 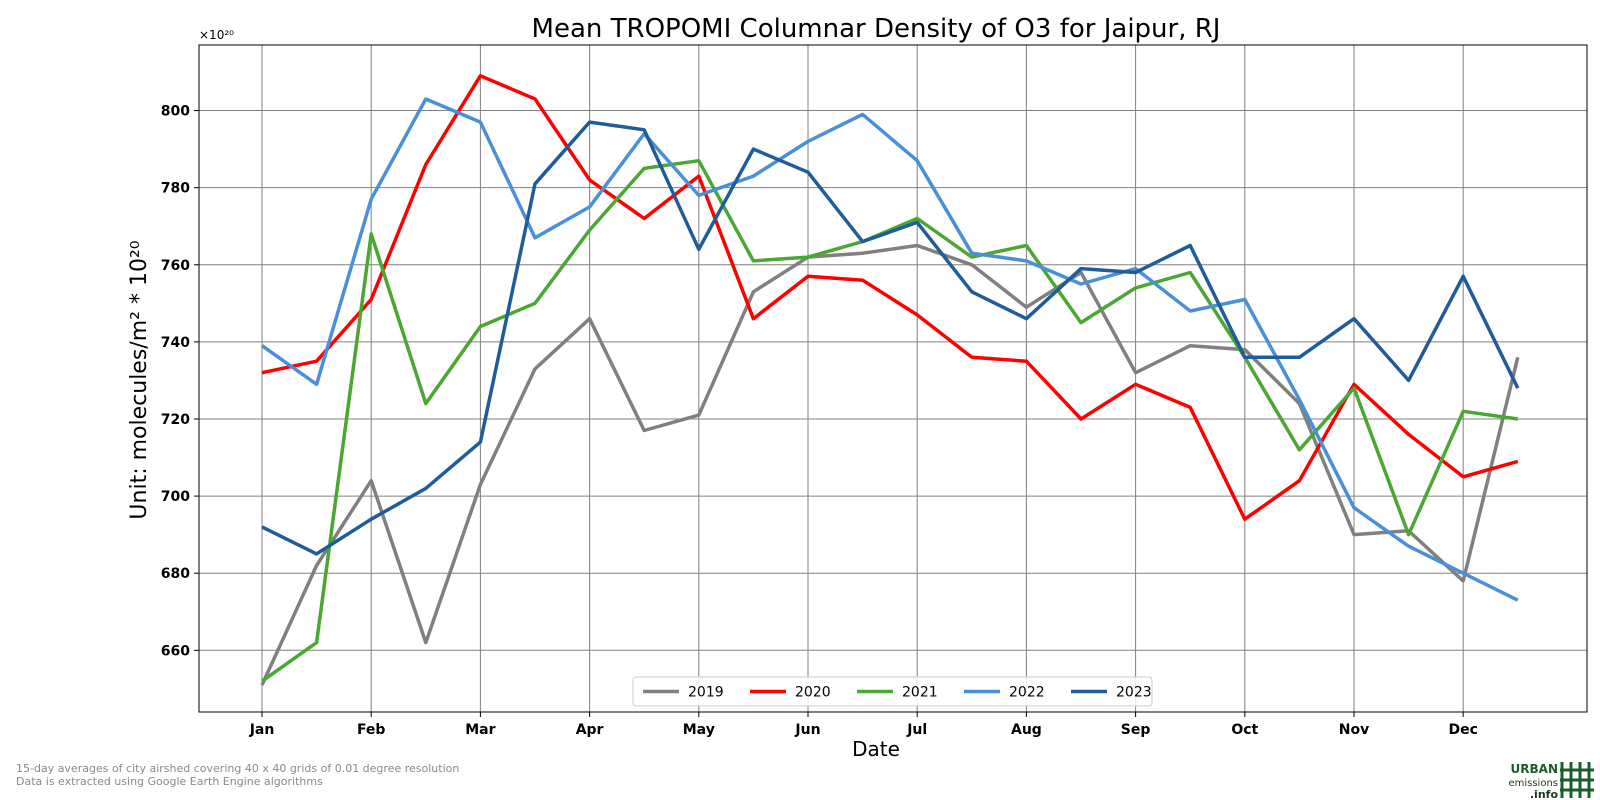 I want to click on urban-emissions-logo: URBAN emissions .info, so click(x=1551, y=780).